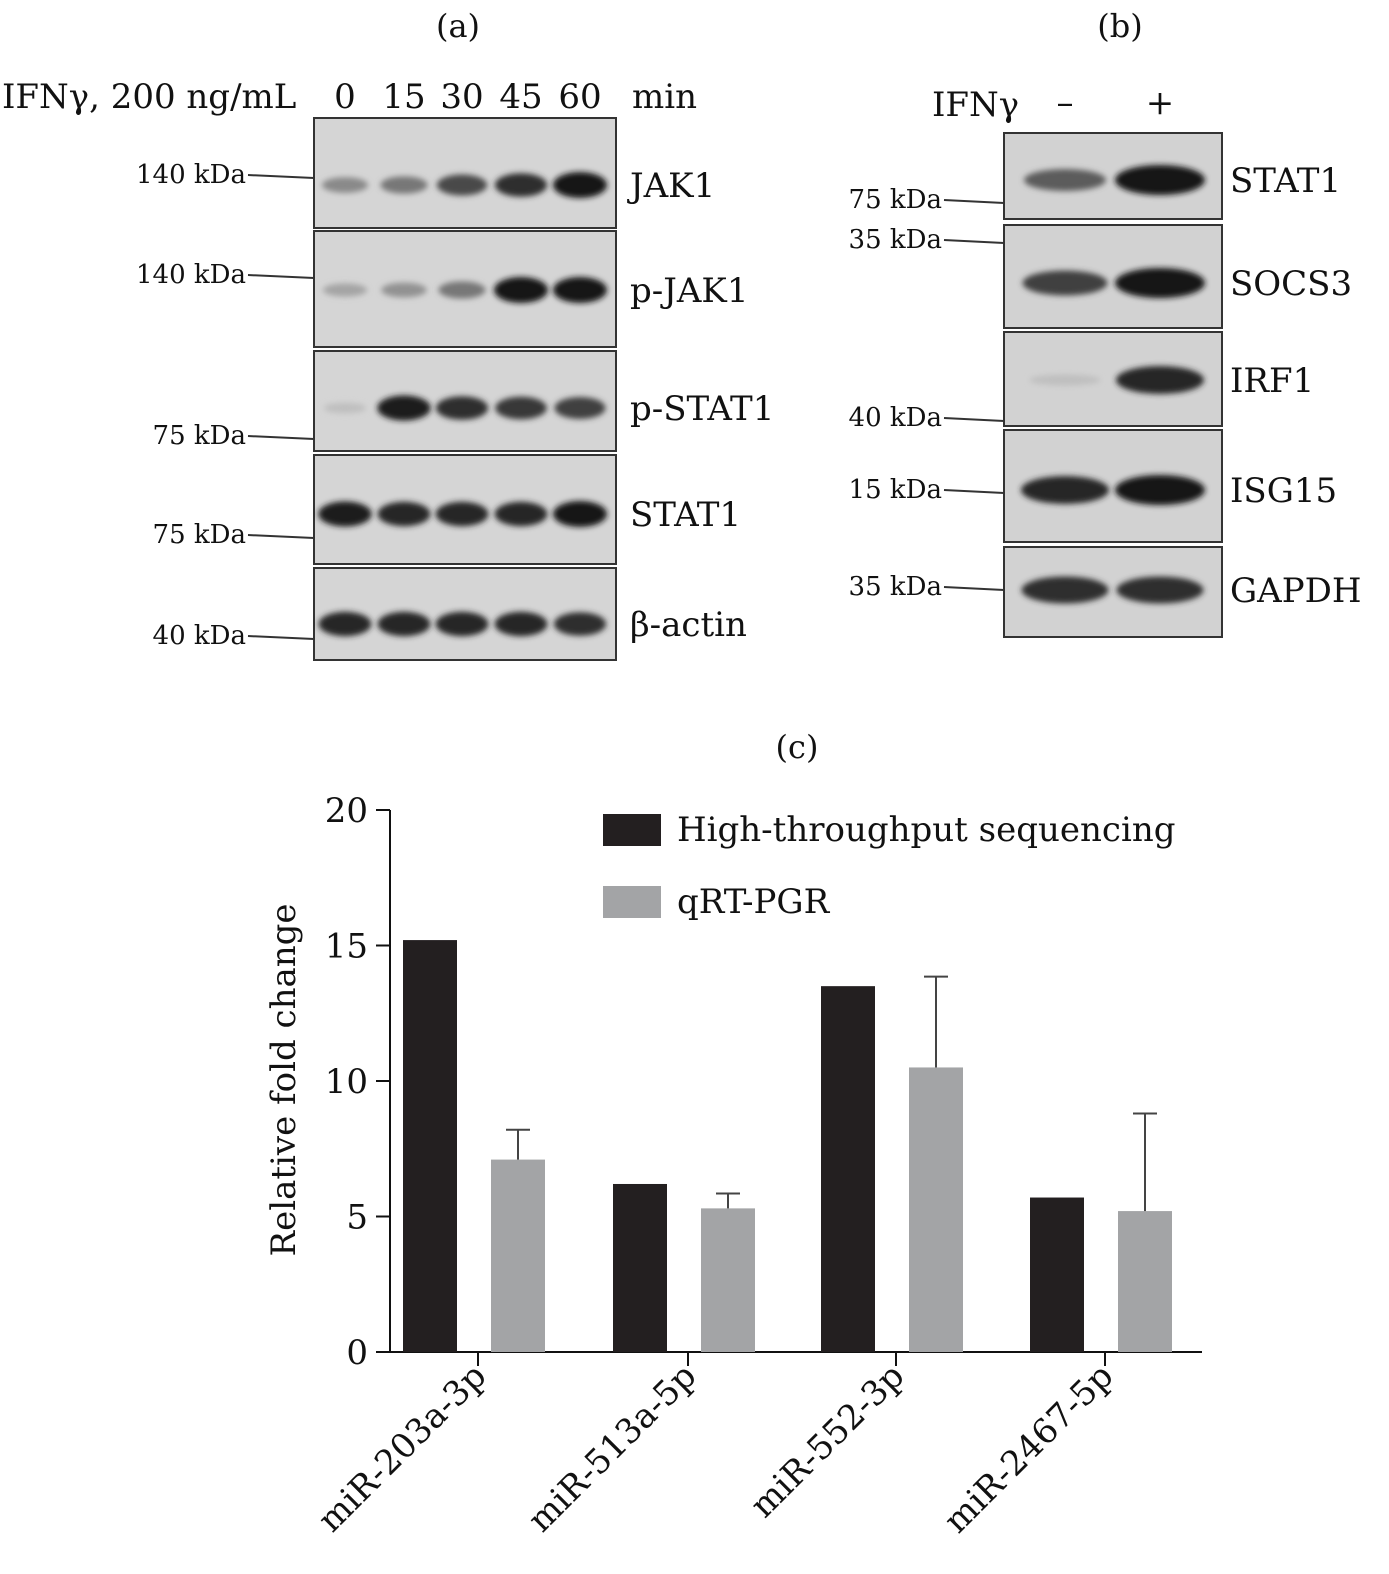 This screenshot has height=1574, width=1389. I want to click on blot-isg15: 15 kDa ISG15, so click(1093, 486).